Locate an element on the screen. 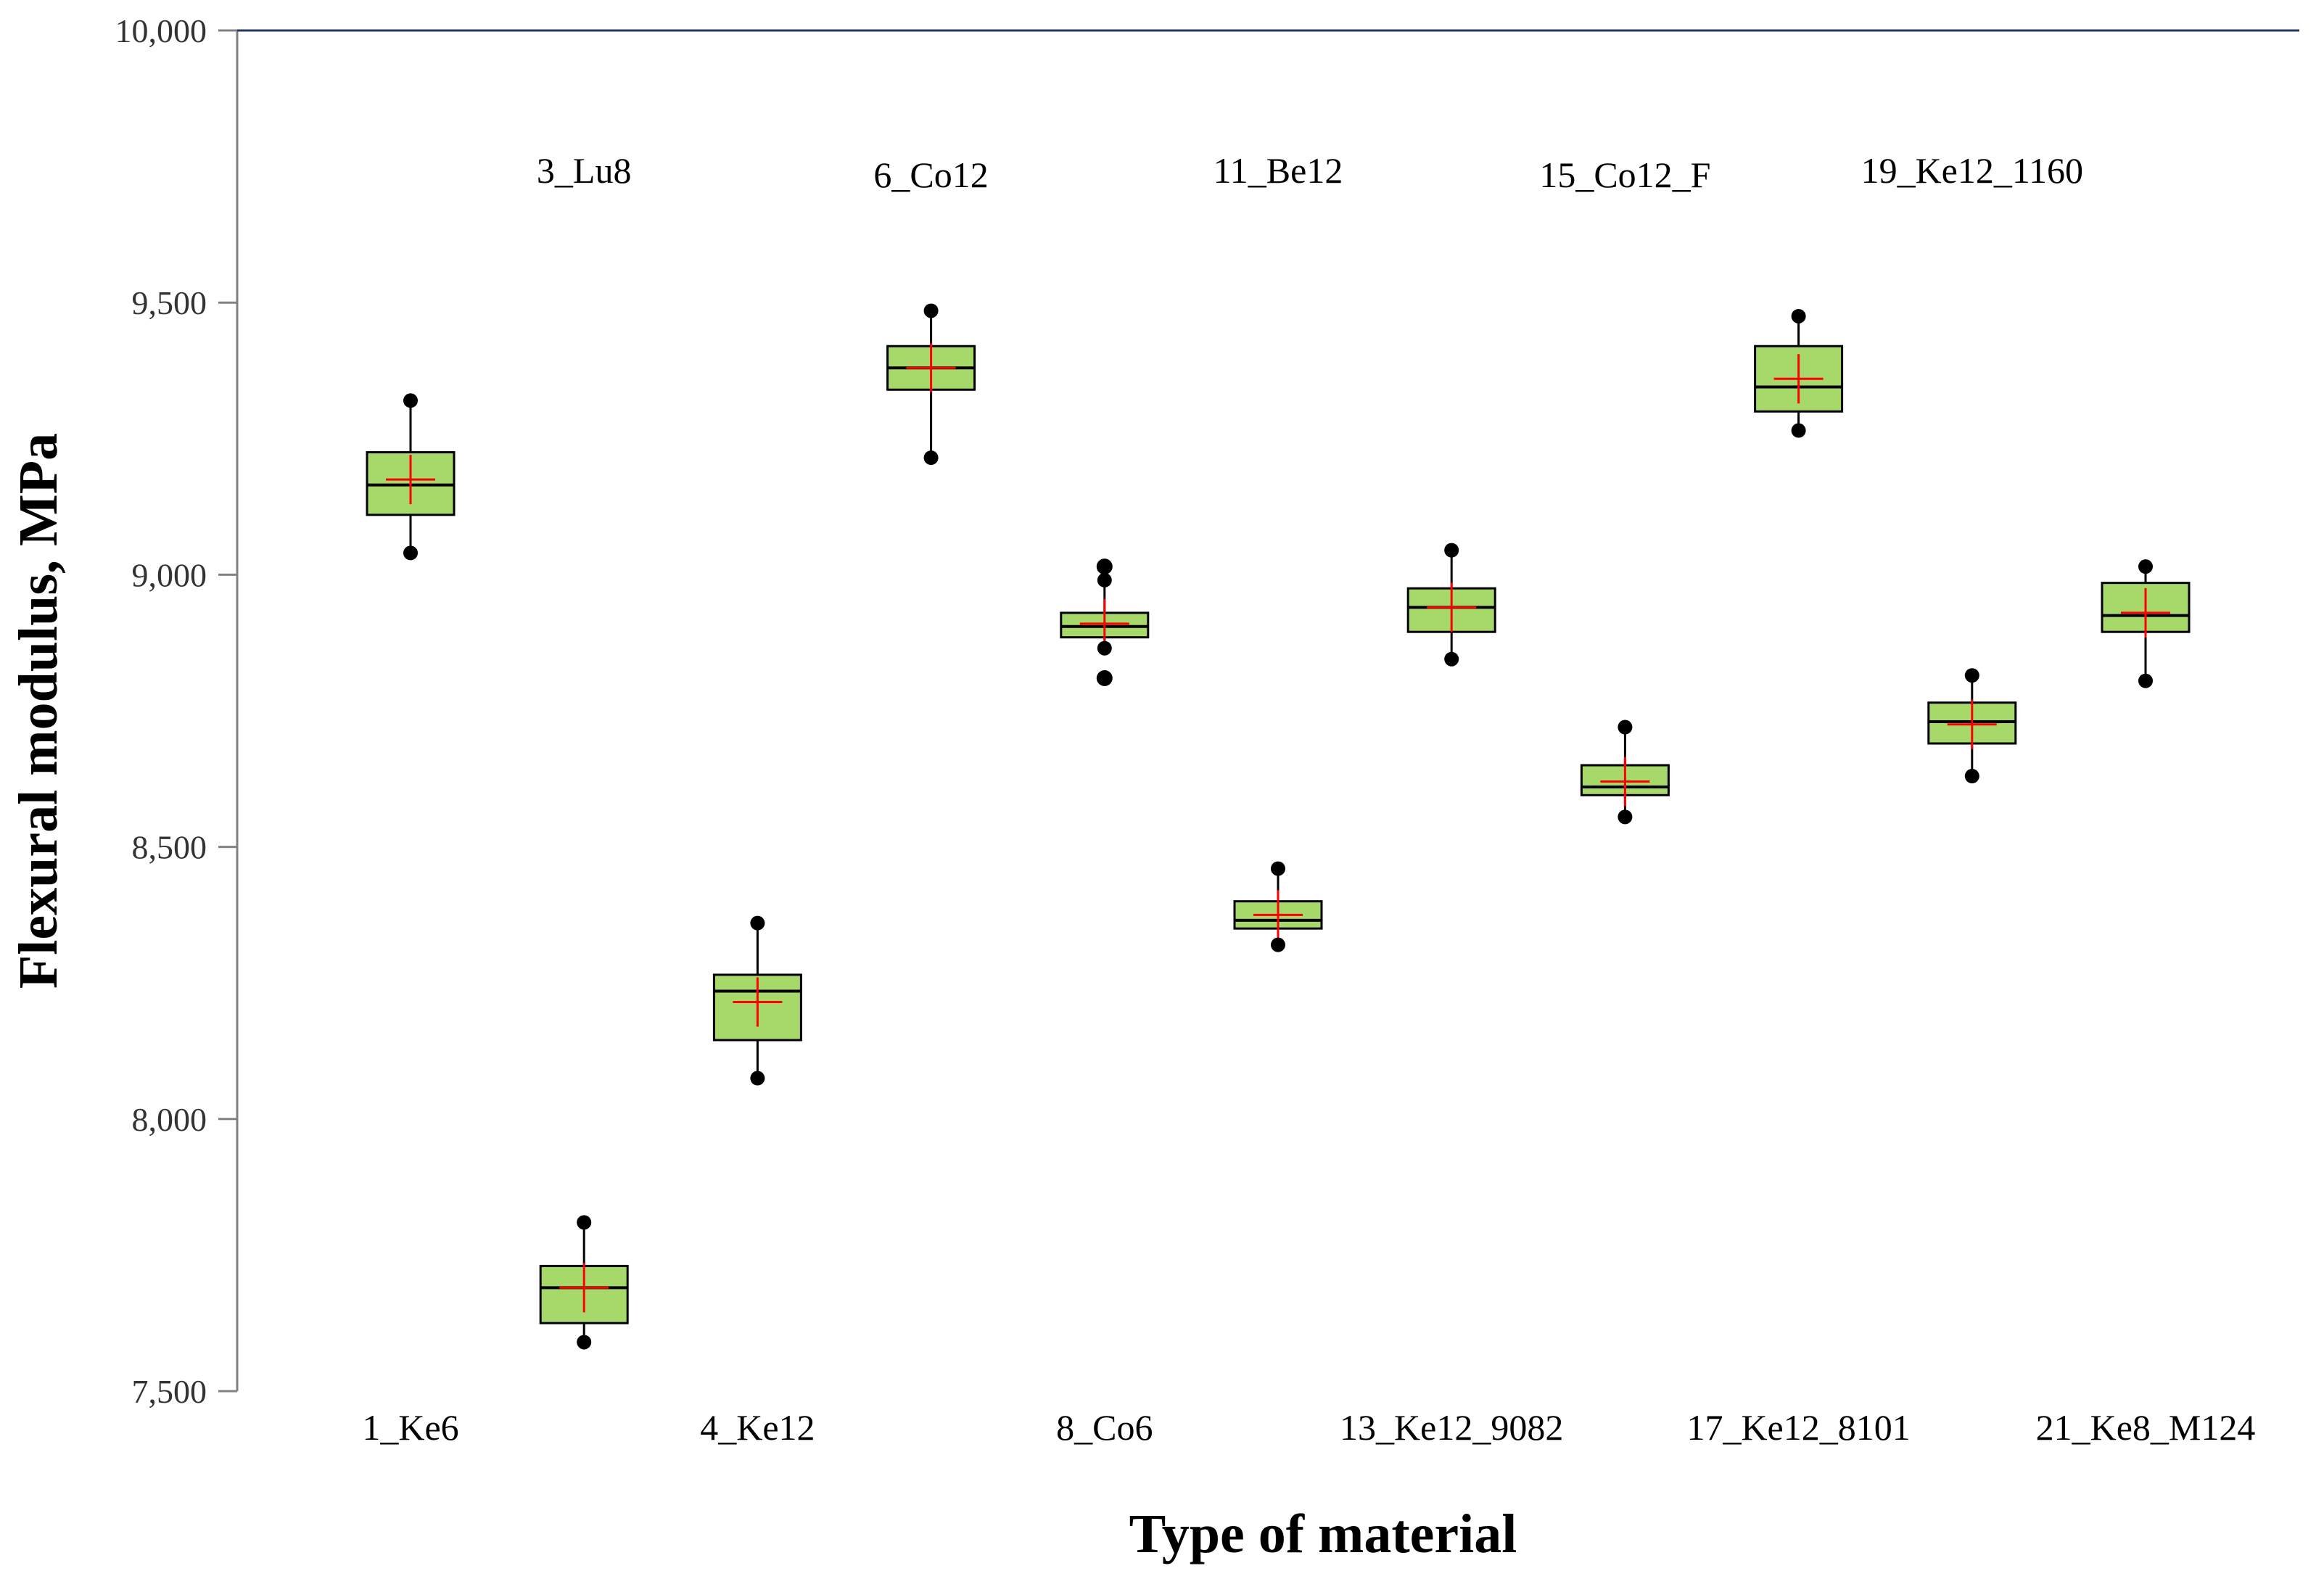  category-label: 1_Ke6 is located at coordinates (410, 1427).